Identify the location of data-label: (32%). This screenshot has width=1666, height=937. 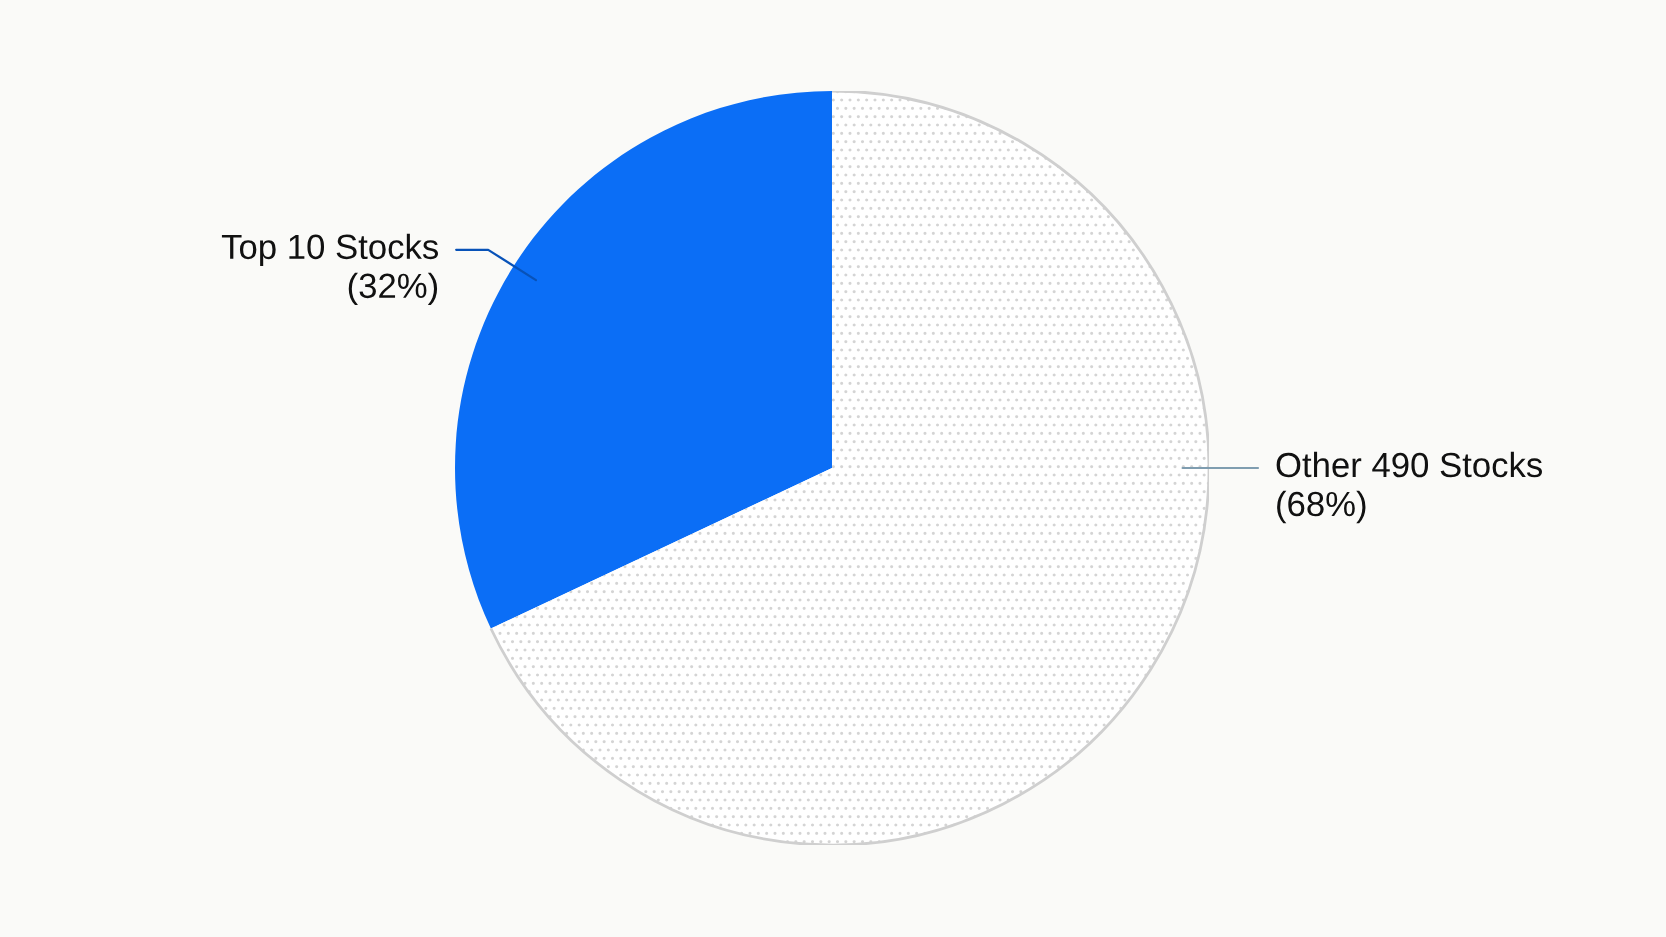
(393, 288).